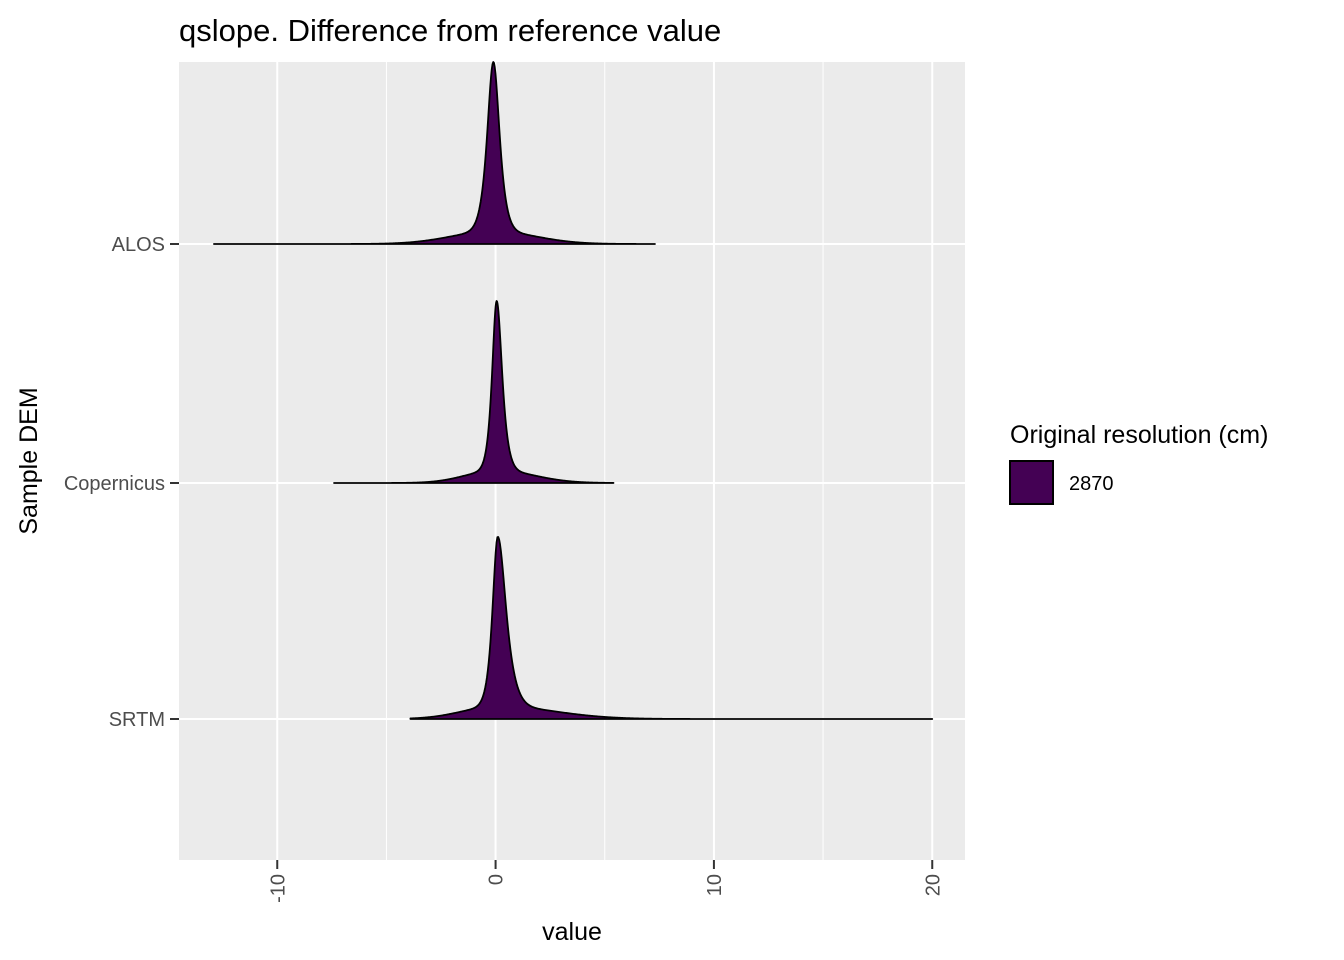  I want to click on density-ridge-copernicus, so click(474, 392).